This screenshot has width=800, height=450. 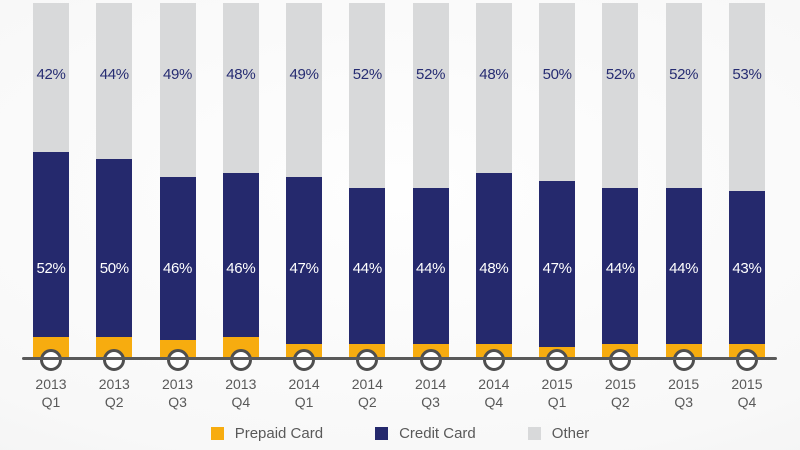 I want to click on legend-label: Other, so click(x=570, y=433).